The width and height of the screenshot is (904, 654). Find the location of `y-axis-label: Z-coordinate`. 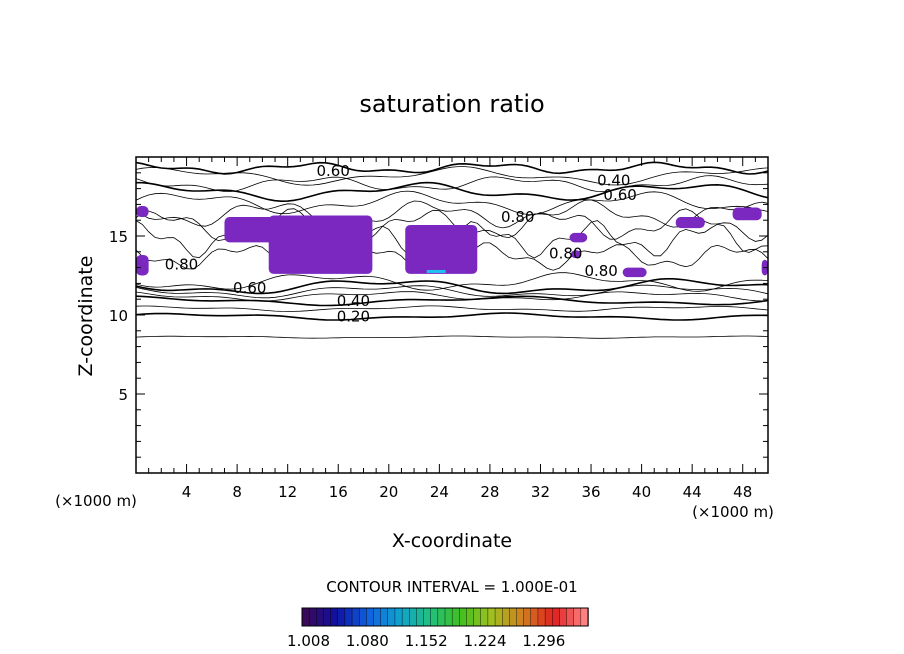

y-axis-label: Z-coordinate is located at coordinates (86, 316).